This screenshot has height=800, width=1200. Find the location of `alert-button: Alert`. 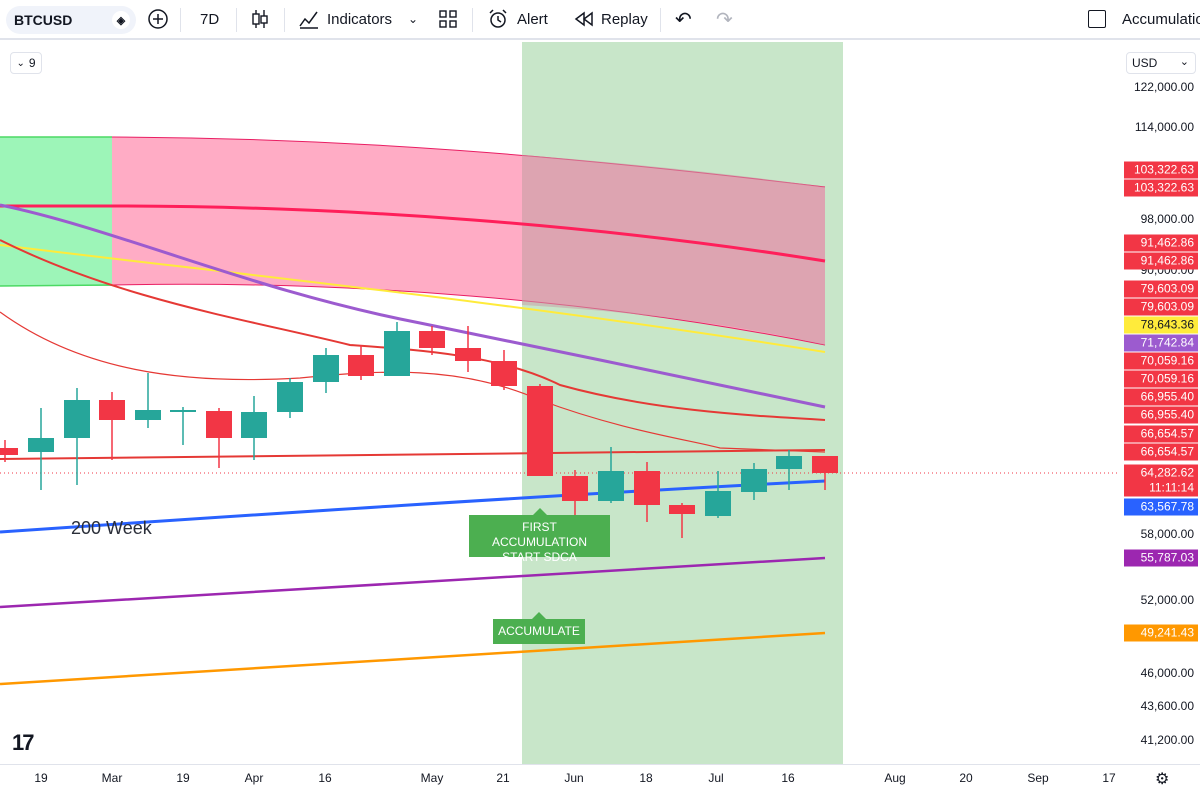

alert-button: Alert is located at coordinates (517, 19).